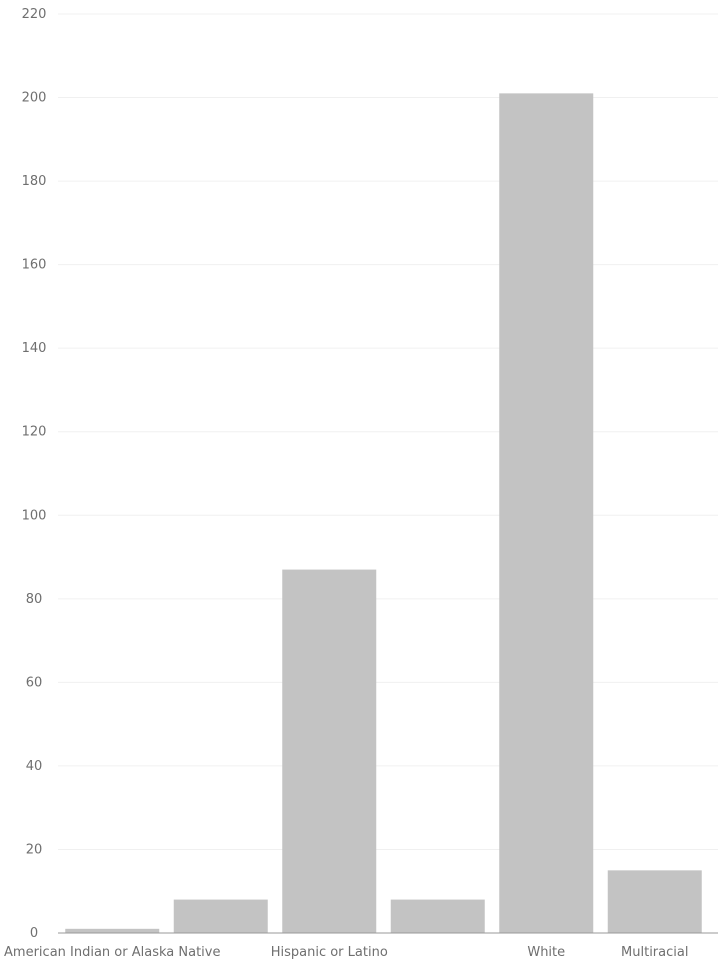 The height and width of the screenshot is (965, 720). What do you see at coordinates (34, 599) in the screenshot?
I see `y-tick-label: 80` at bounding box center [34, 599].